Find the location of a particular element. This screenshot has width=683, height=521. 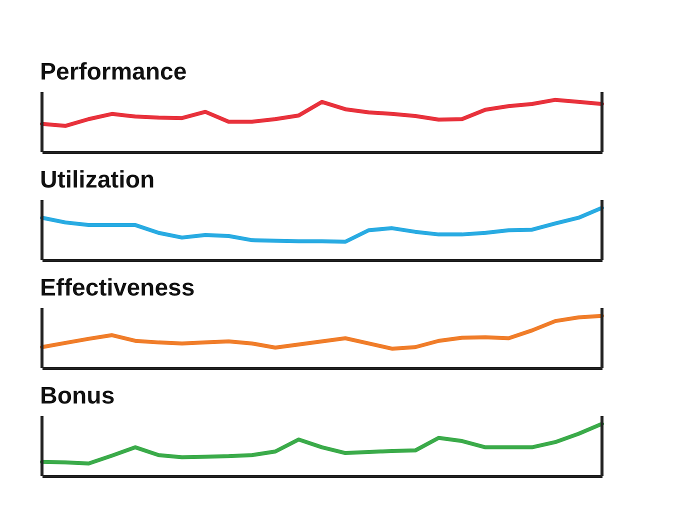

chart-title: Utilization is located at coordinates (97, 180).